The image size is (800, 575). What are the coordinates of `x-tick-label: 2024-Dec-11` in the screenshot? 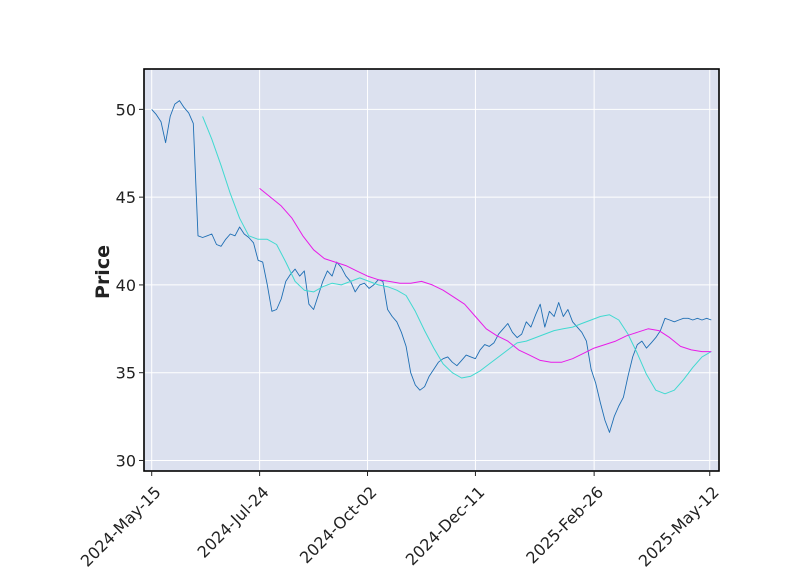 It's located at (445, 526).